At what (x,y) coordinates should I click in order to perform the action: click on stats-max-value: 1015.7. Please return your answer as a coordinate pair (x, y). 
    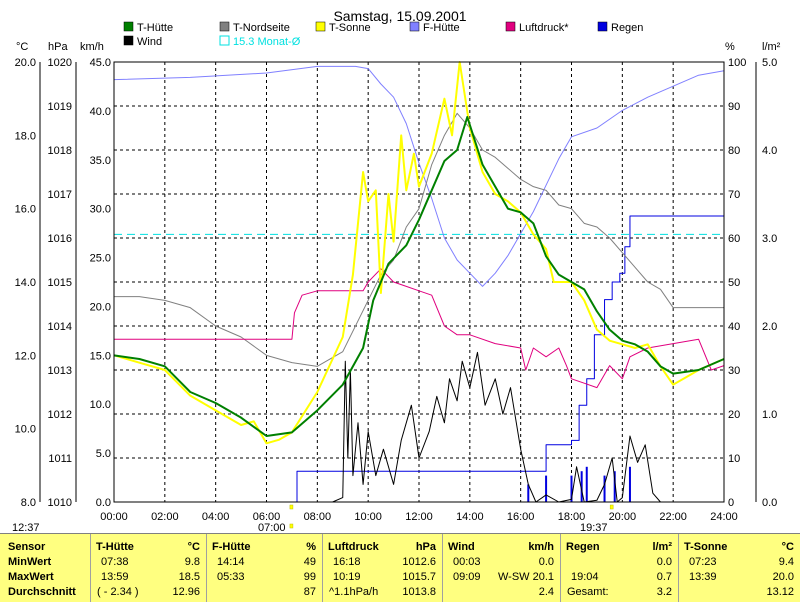
    Looking at the image, I should click on (419, 577).